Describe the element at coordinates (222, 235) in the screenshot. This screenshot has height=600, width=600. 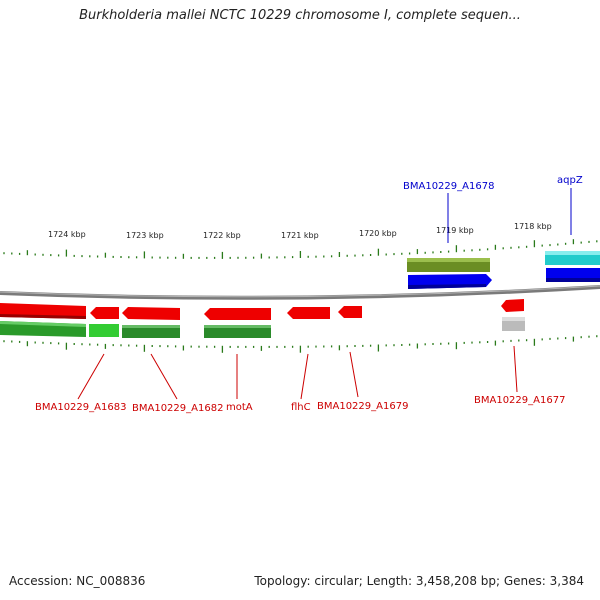
I see `tick-label-1722: 1722 kbp` at that location.